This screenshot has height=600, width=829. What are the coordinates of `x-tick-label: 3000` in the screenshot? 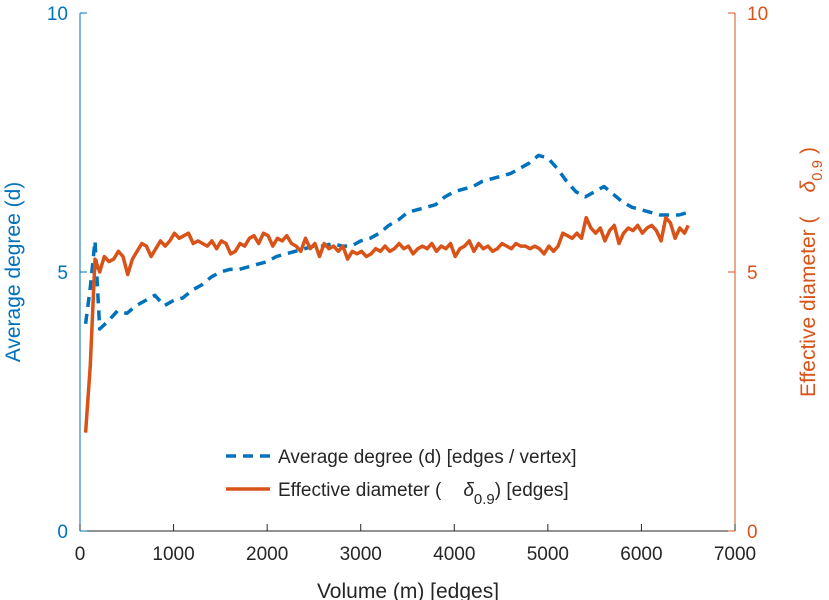 It's located at (361, 554).